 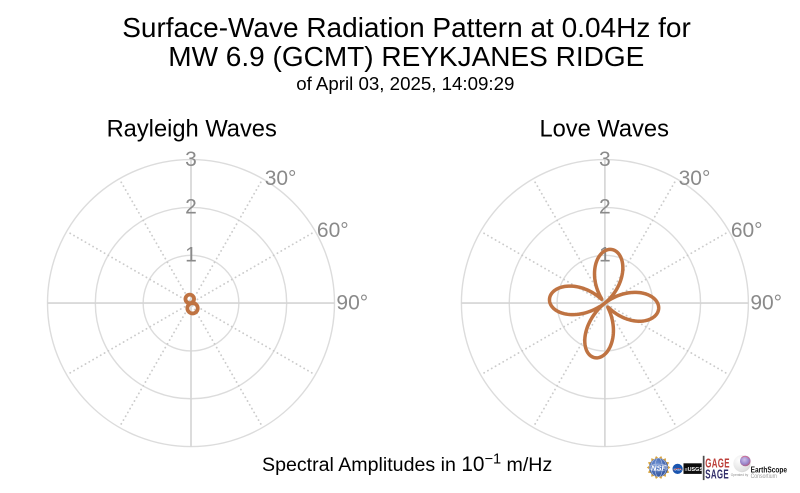 I want to click on svg-text: GAGE, so click(x=717, y=463).